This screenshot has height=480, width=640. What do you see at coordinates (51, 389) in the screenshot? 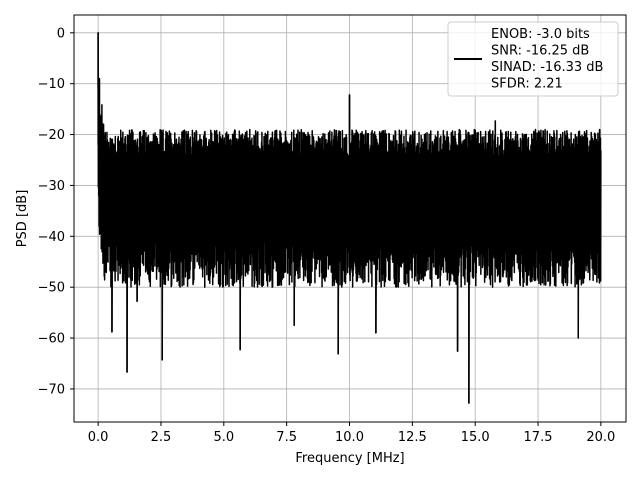
I see `y-tick-label: −70` at bounding box center [51, 389].